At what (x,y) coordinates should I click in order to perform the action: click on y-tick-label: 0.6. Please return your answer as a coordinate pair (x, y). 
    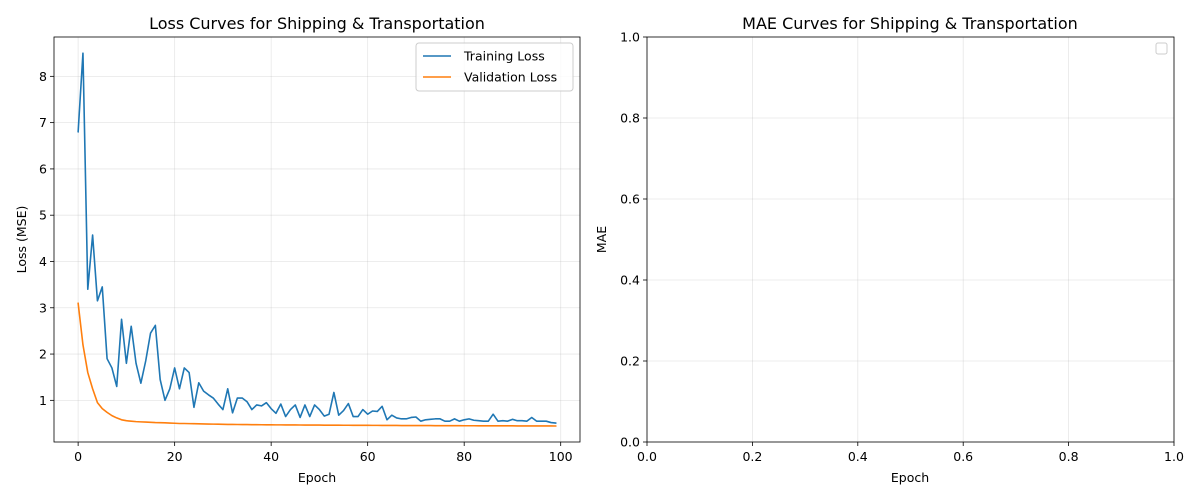
    Looking at the image, I should click on (630, 199).